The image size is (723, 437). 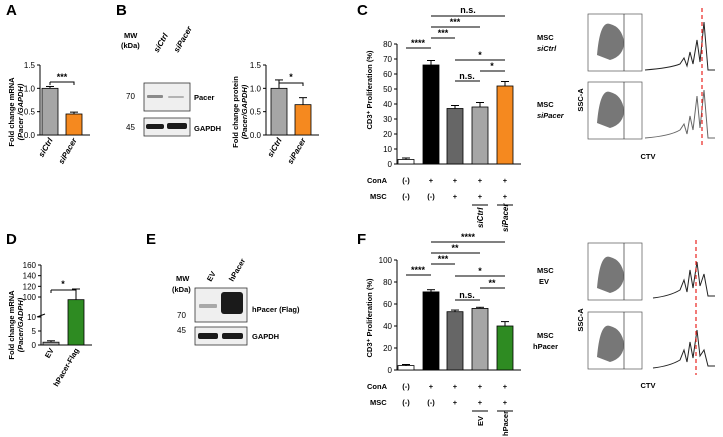 What do you see at coordinates (11, 112) in the screenshot?
I see `a-ylabel-1: Fold change mRNA` at bounding box center [11, 112].